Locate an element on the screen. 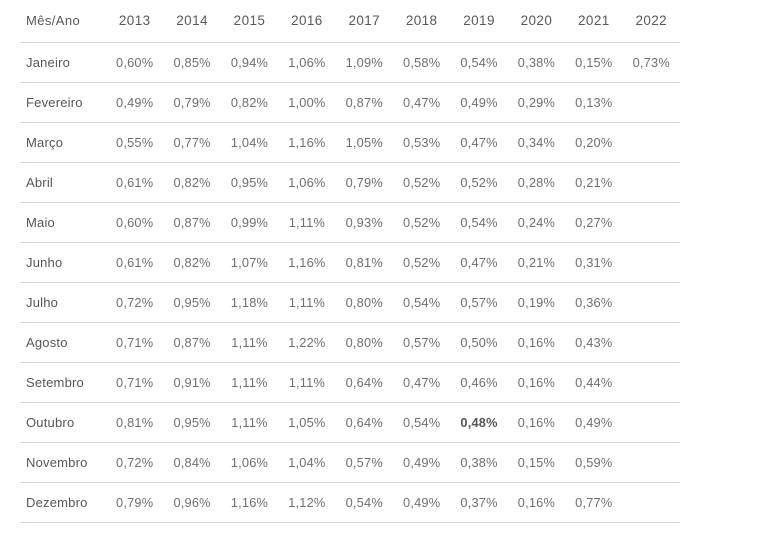 This screenshot has width=772, height=547. col-header-month-year: Mês/Ano is located at coordinates (63, 21).